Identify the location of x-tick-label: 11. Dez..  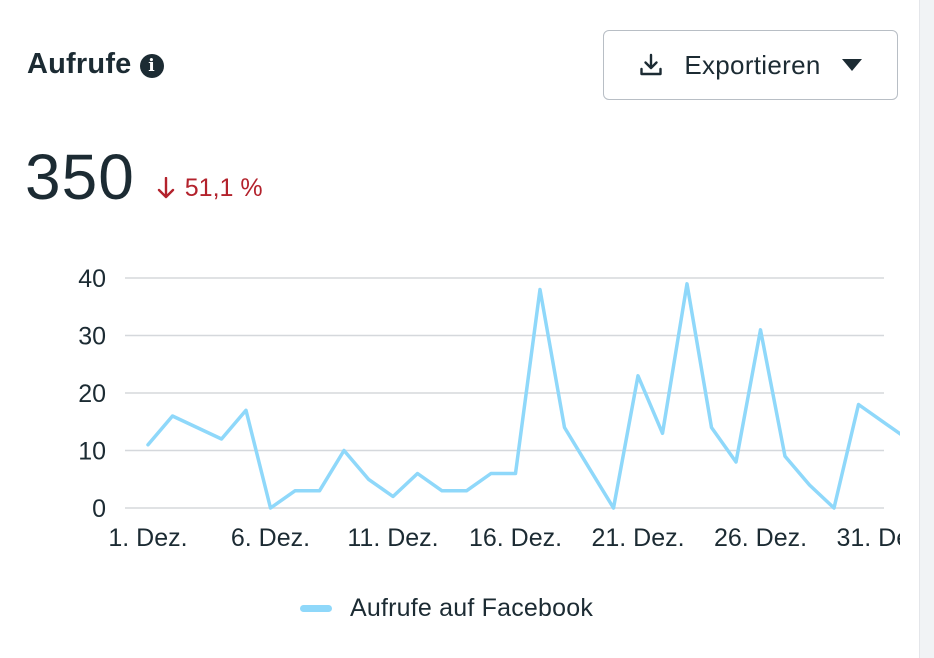
(392, 538).